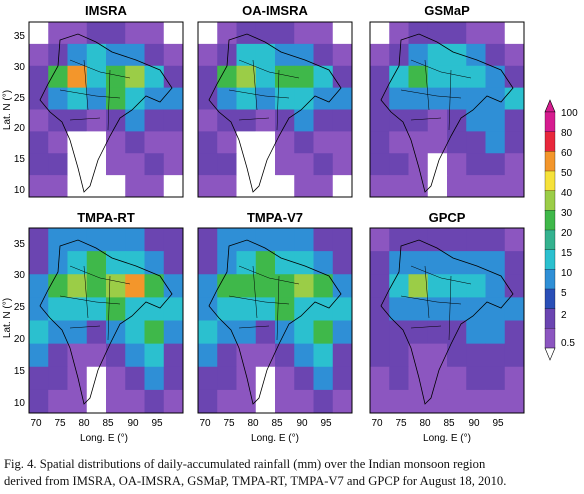 The height and width of the screenshot is (494, 584). I want to click on y-axis-label: Lat. N (°), so click(7, 110).